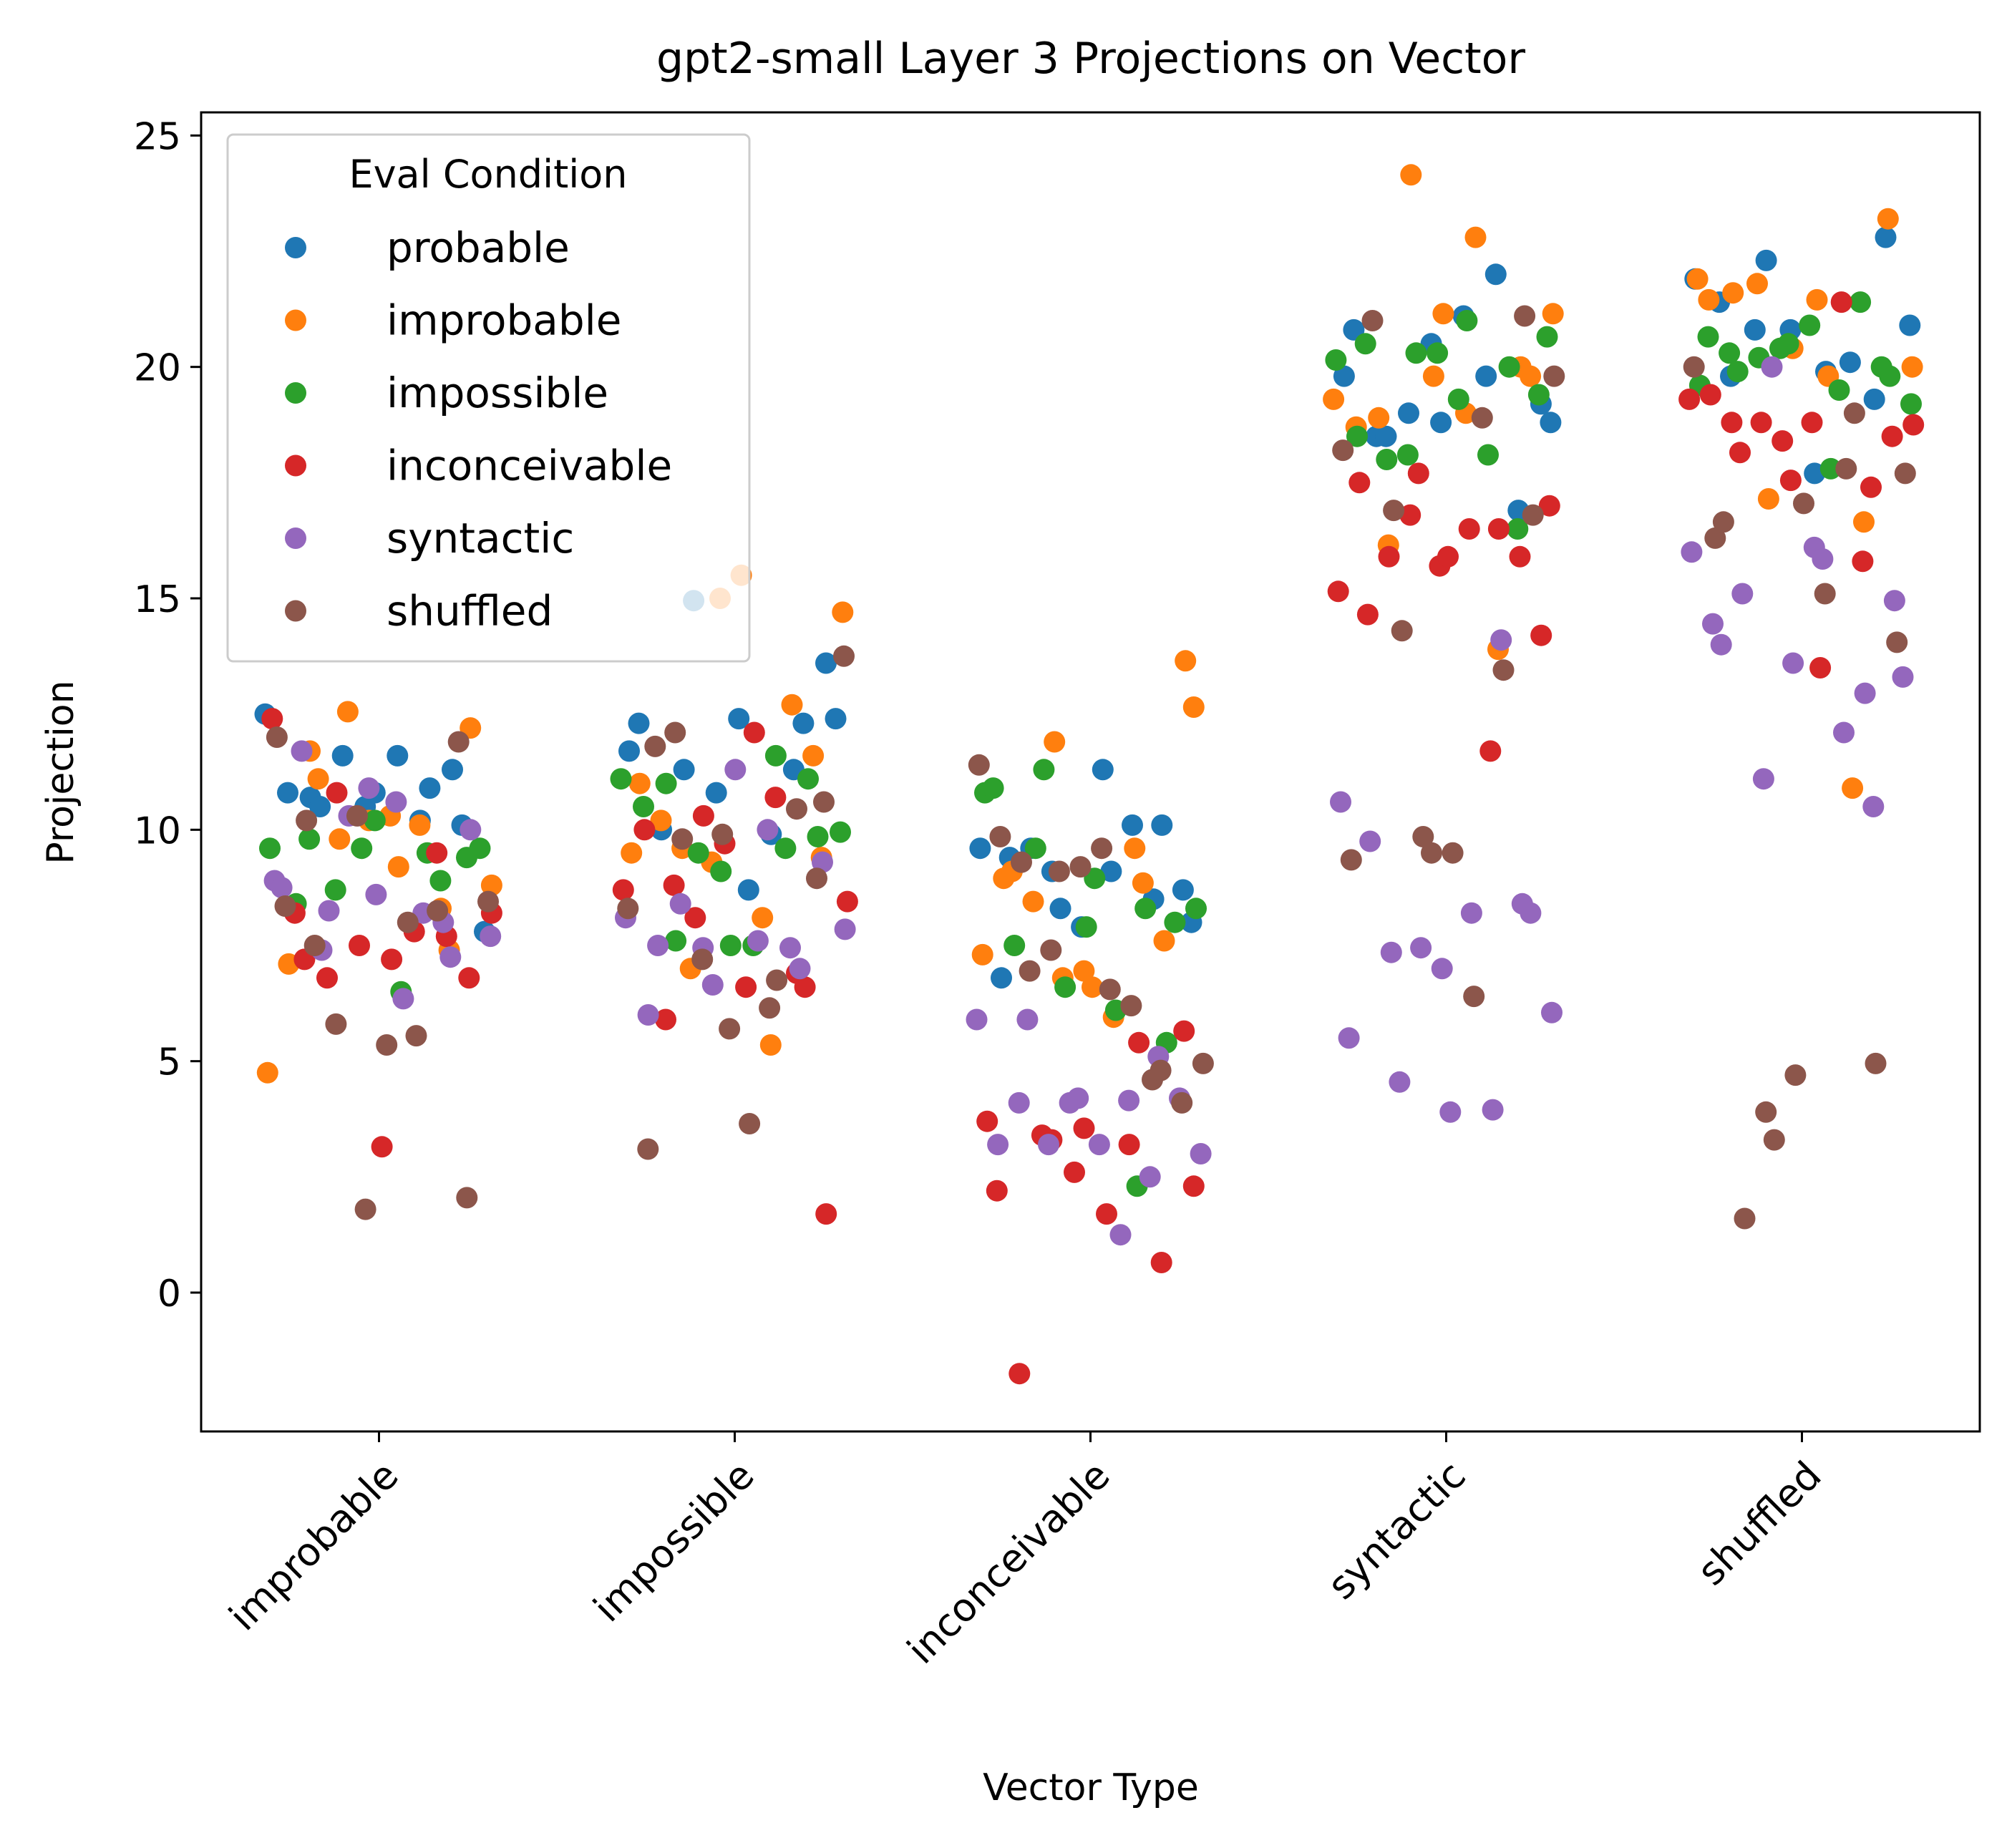 This screenshot has height=1848, width=2012. I want to click on y-tick-label: 25, so click(157, 136).